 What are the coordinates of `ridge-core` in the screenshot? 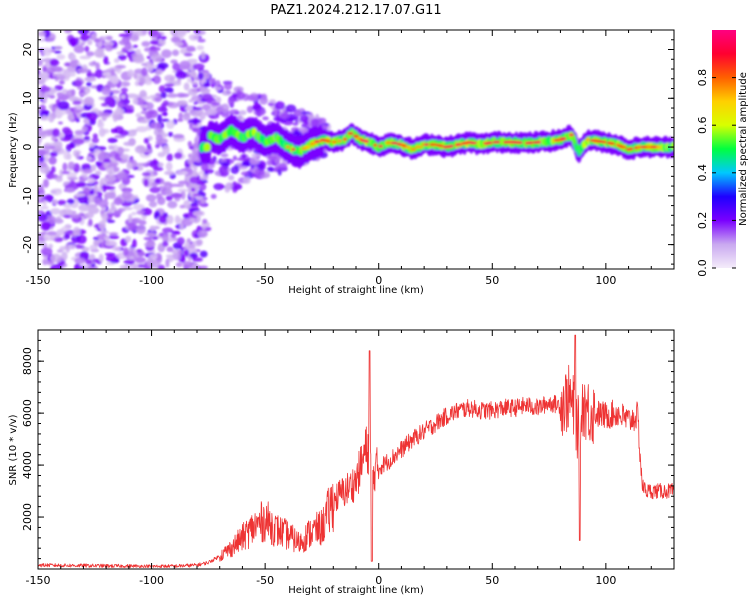 It's located at (672, 146).